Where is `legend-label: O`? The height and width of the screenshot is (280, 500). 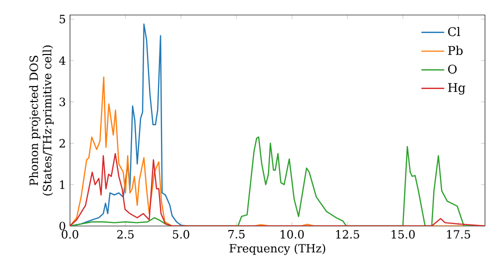
legend-label: O is located at coordinates (452, 69).